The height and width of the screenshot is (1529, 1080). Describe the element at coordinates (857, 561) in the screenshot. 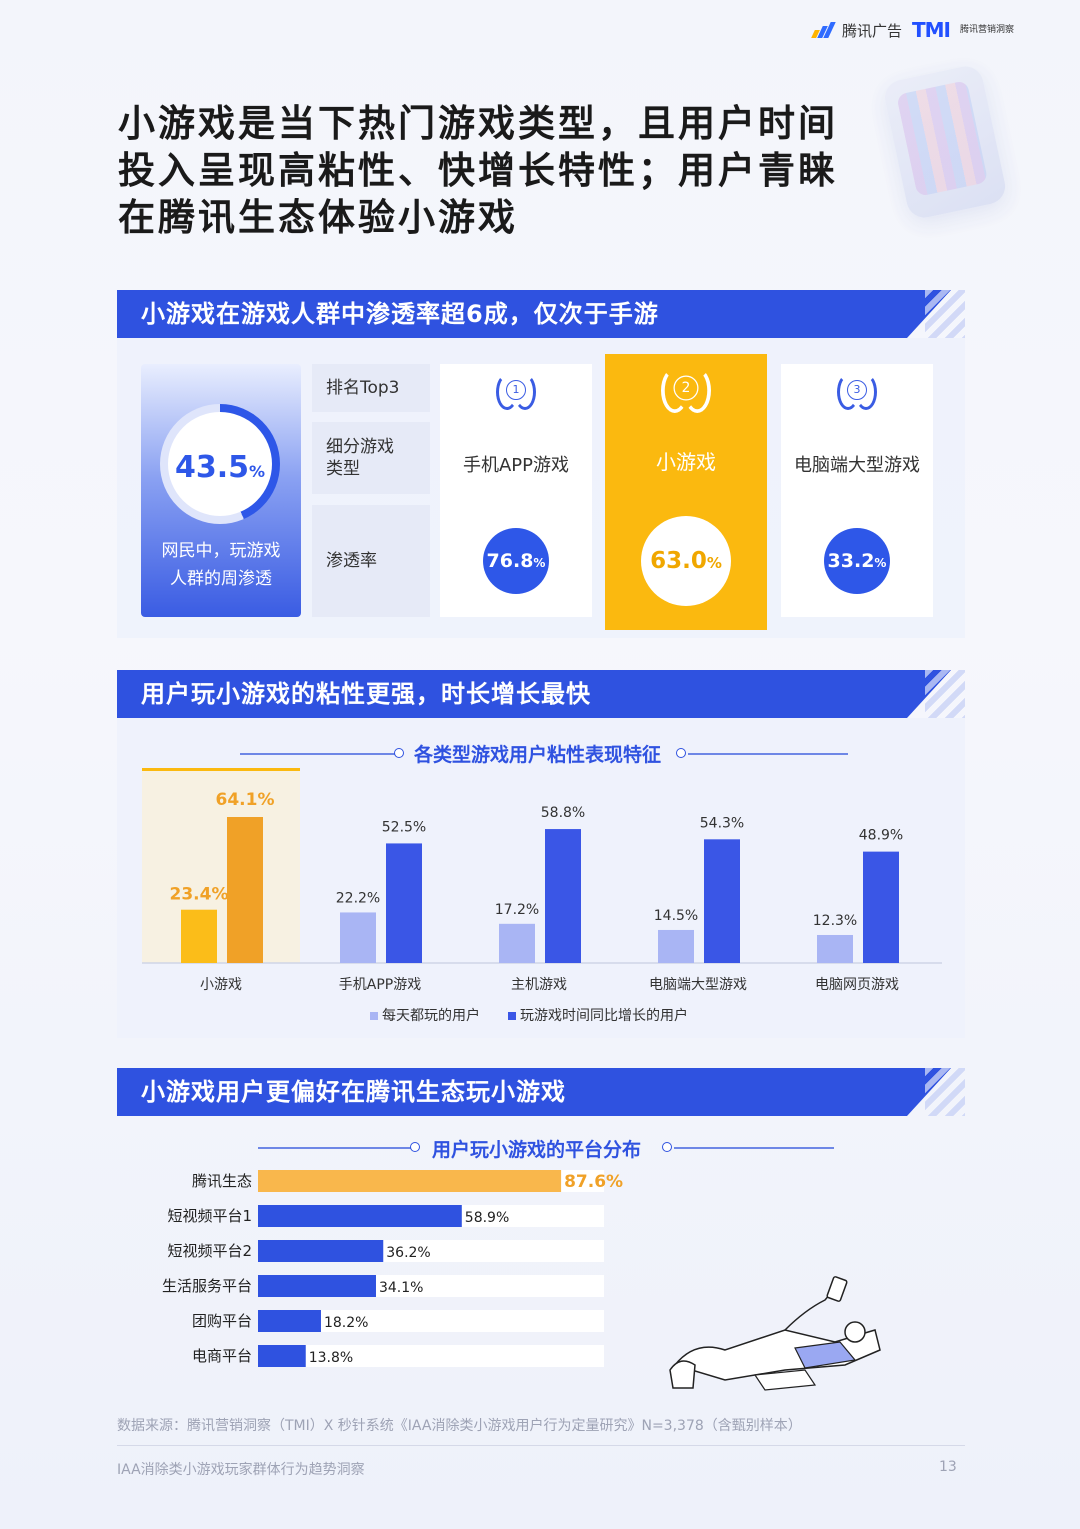

I see `rate-badge: 33.2%` at that location.